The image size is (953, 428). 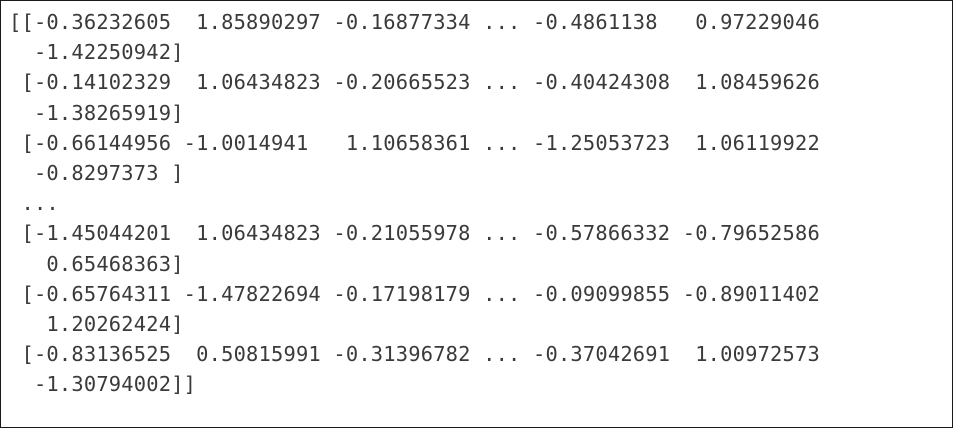 What do you see at coordinates (103, 384) in the screenshot?
I see `output-line: -1.30794002]]` at bounding box center [103, 384].